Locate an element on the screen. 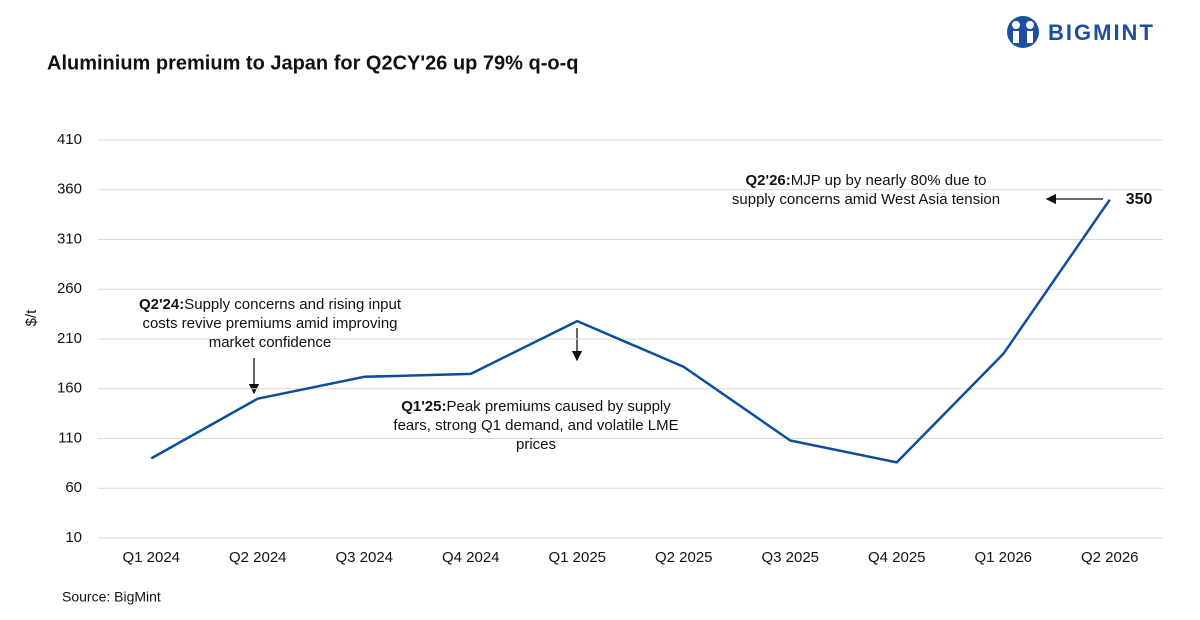 The image size is (1200, 620). y-tick-label: 210 is located at coordinates (69, 338).